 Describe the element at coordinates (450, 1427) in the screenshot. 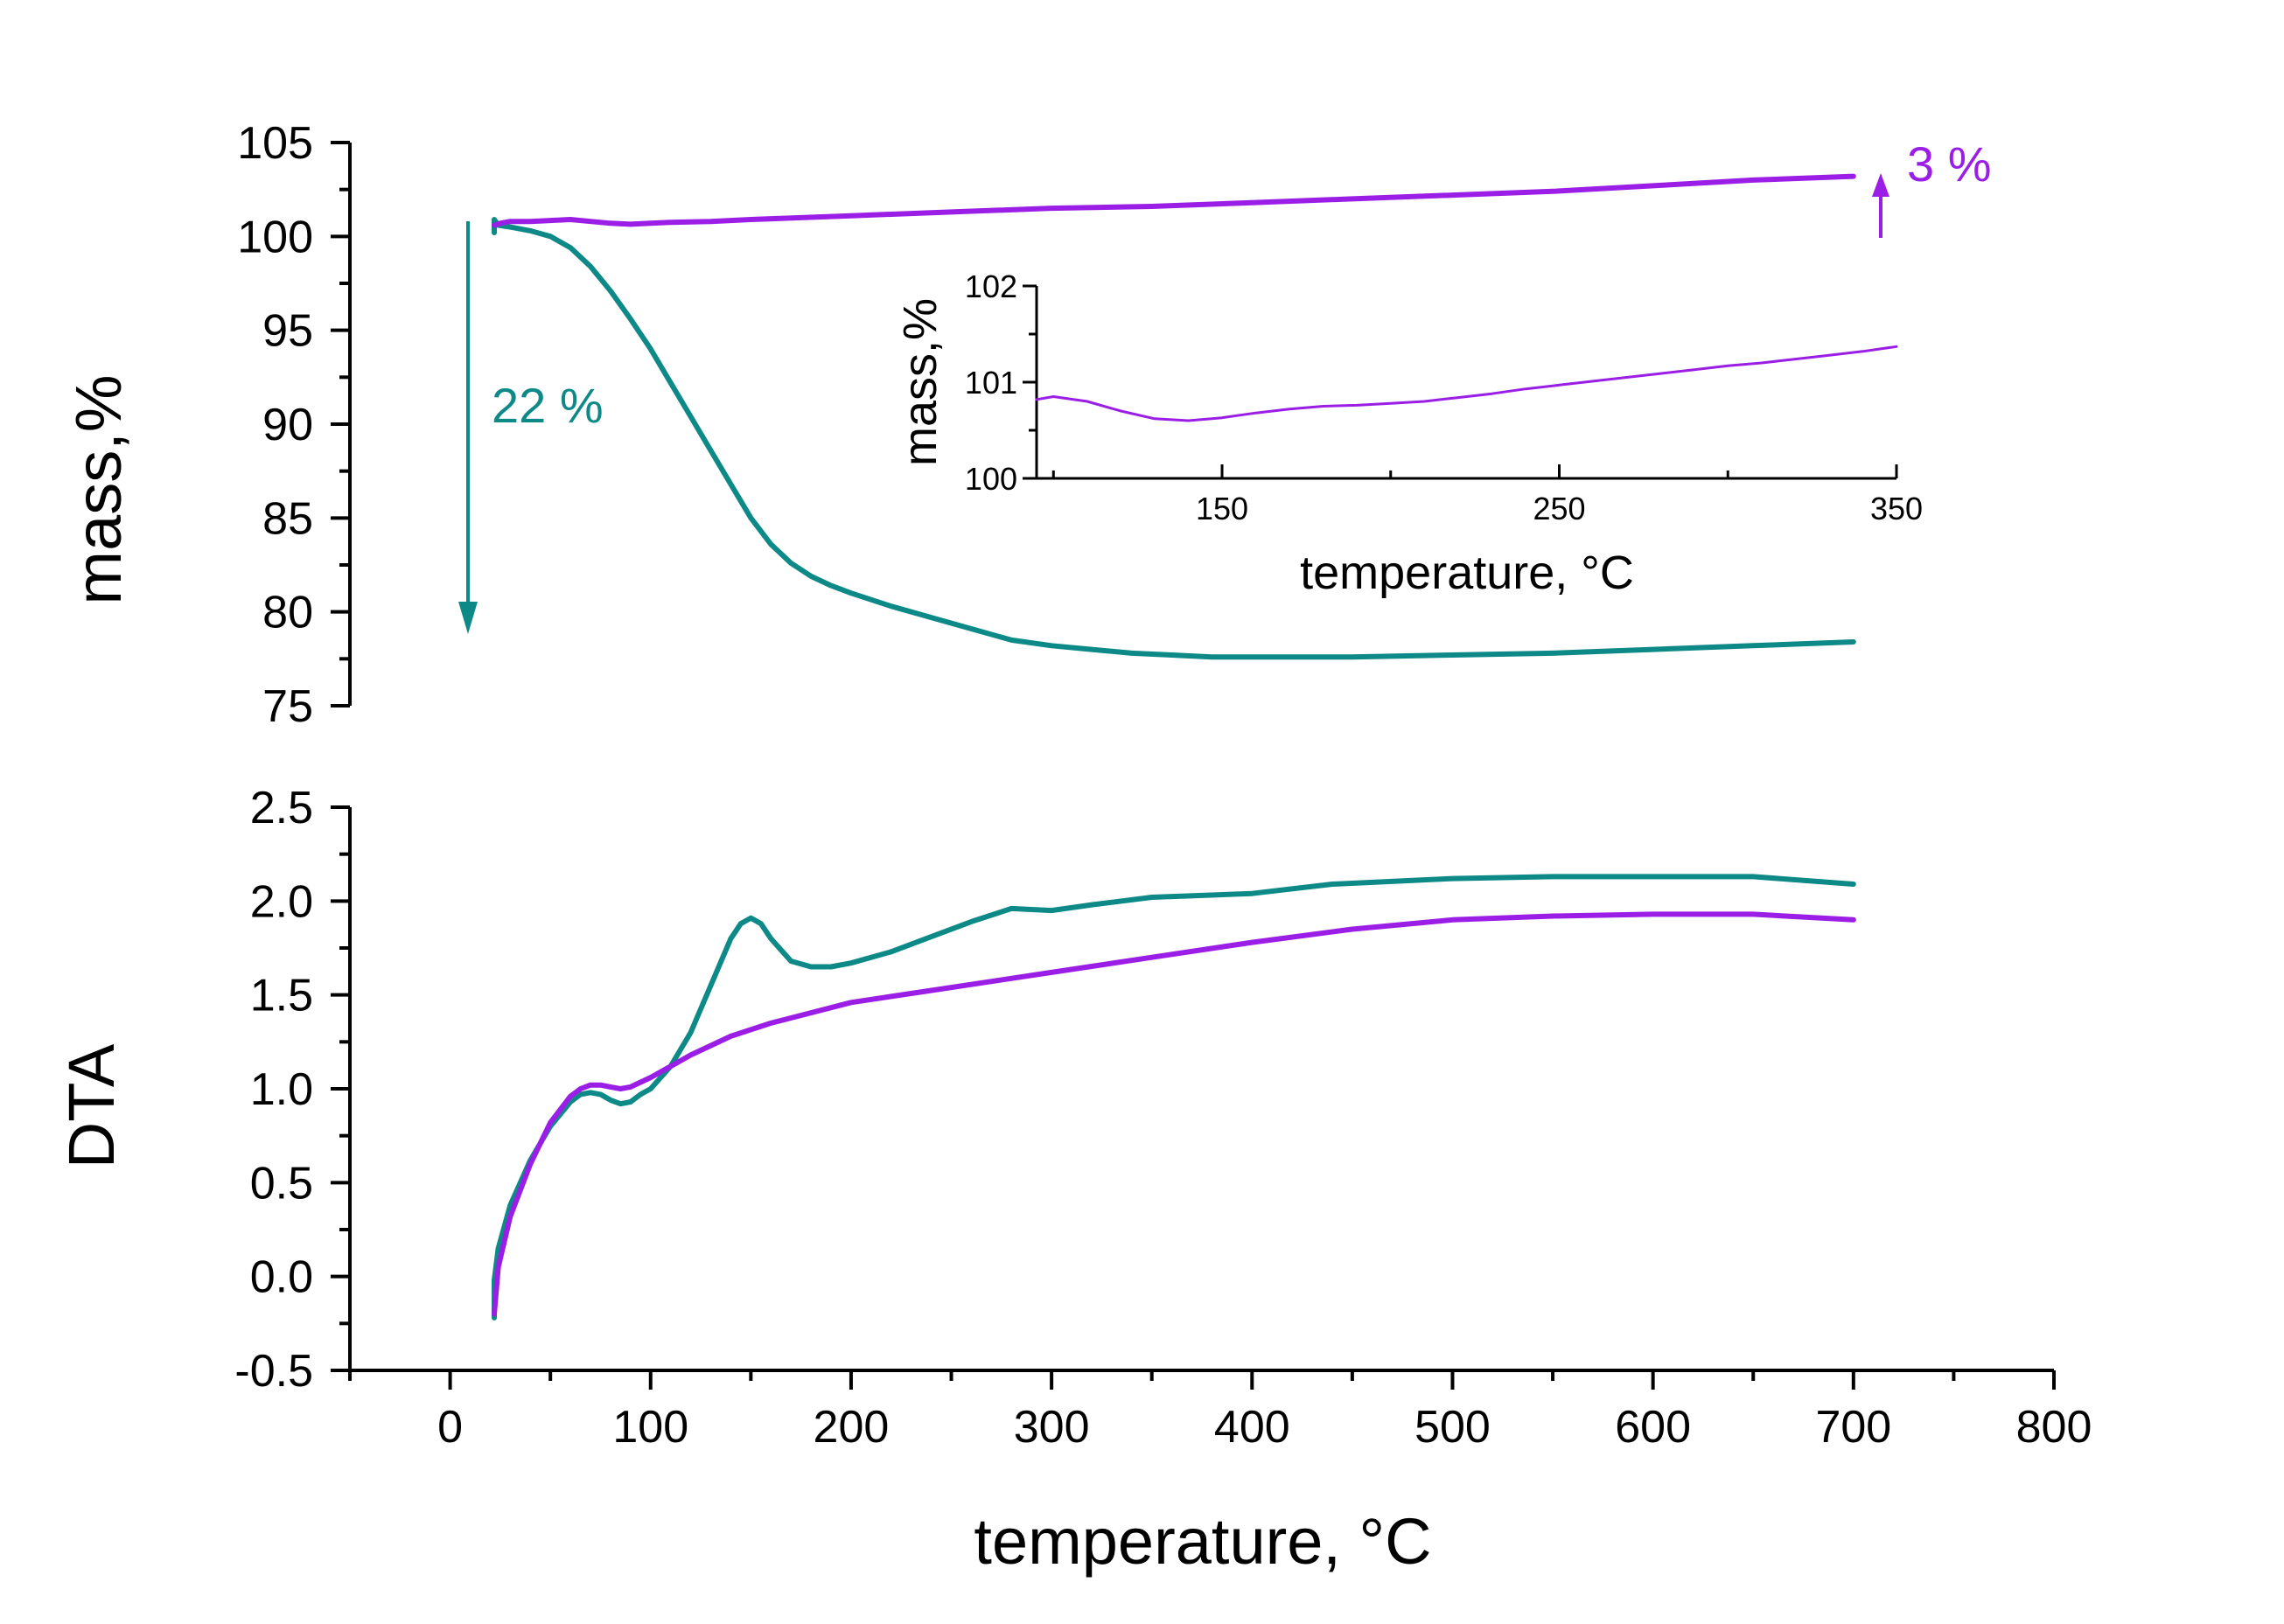

I see `x-tick-label: 0` at that location.